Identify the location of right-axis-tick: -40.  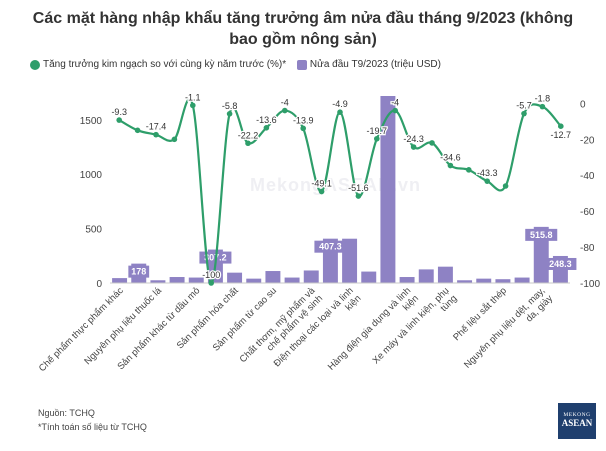
(587, 176).